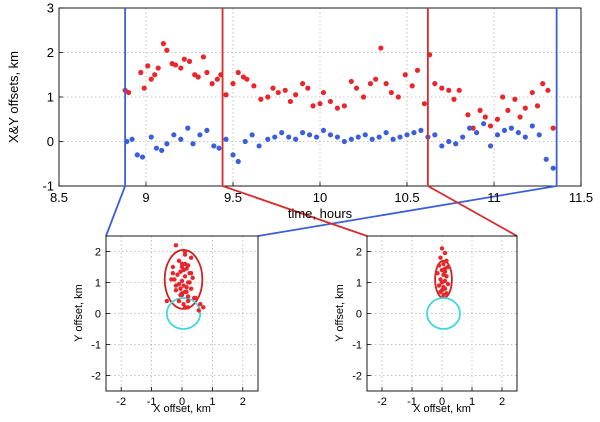 The width and height of the screenshot is (600, 422). I want to click on left-y-tick-label: -2, so click(96, 376).